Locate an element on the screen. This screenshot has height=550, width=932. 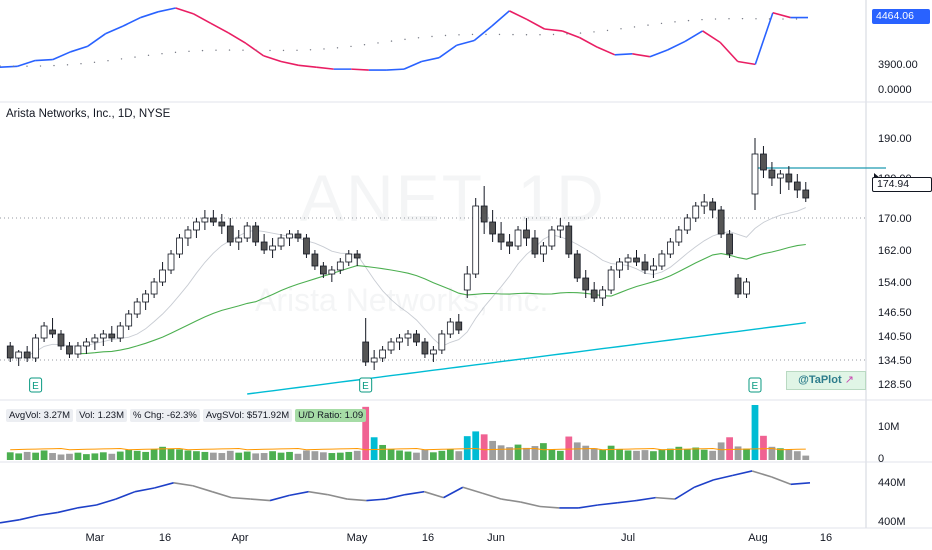
x-tick-label: 16 is located at coordinates (165, 538).